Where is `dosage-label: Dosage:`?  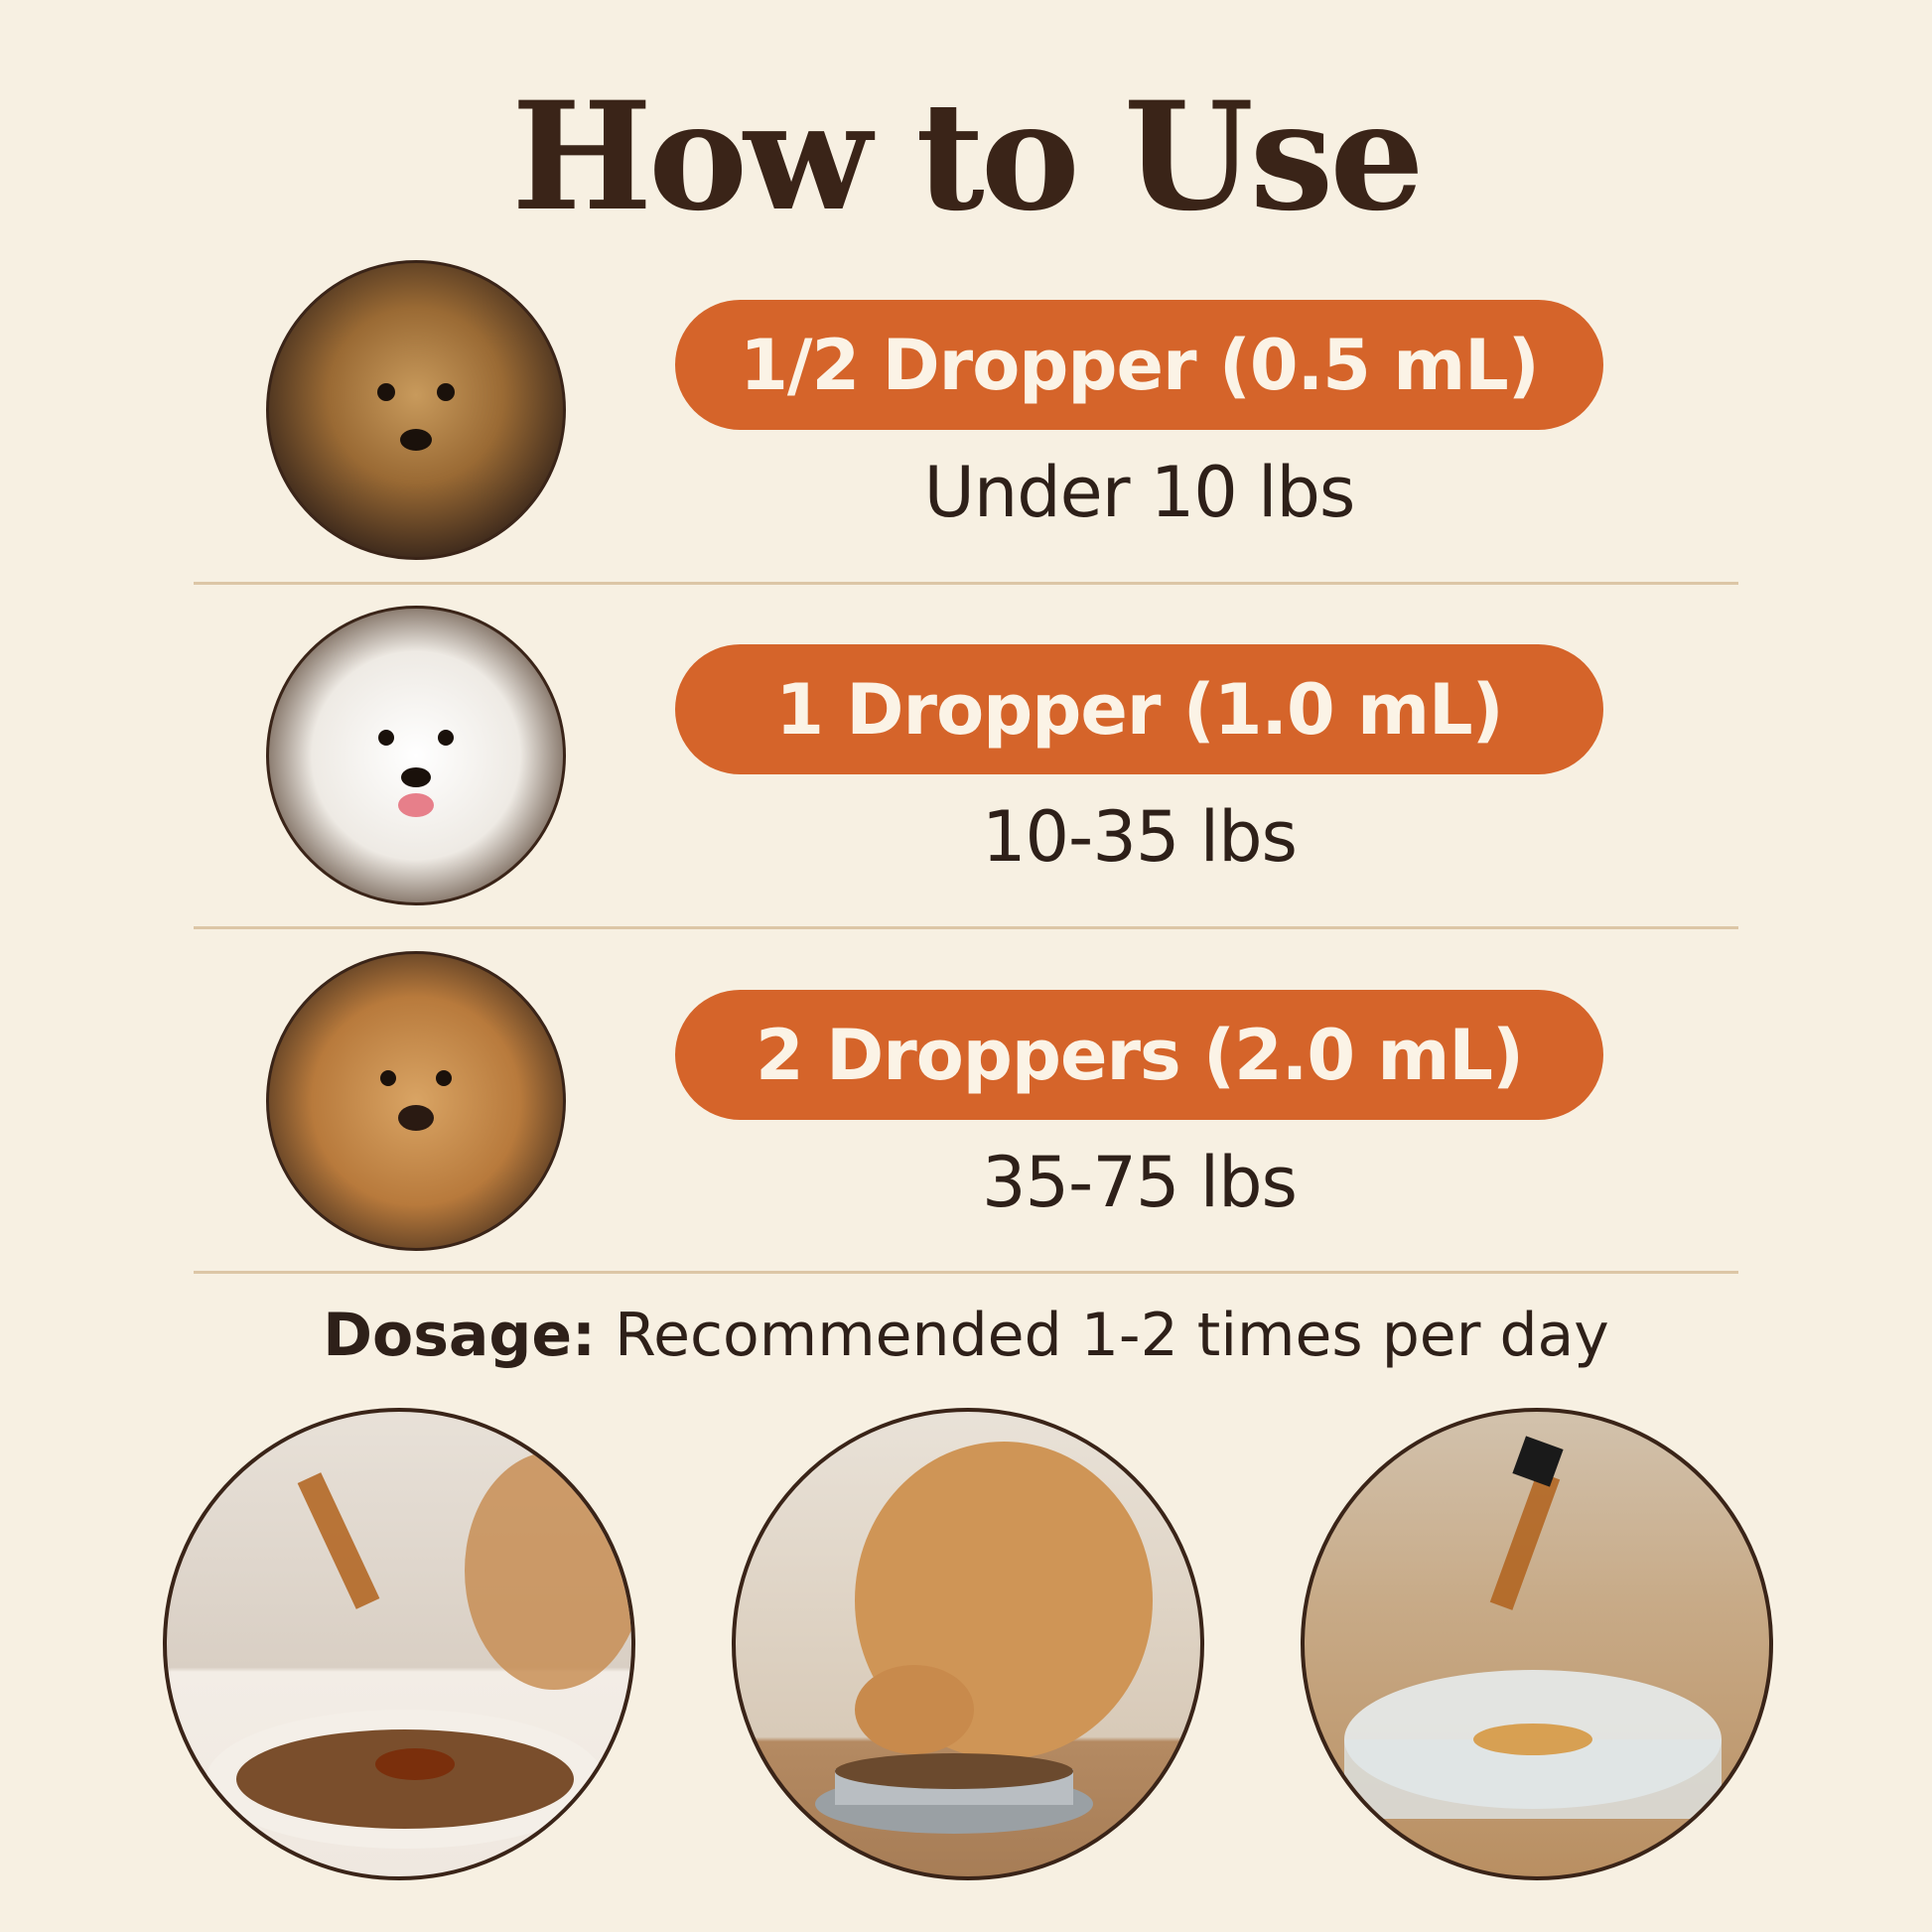
dosage-label: Dosage: is located at coordinates (460, 1335).